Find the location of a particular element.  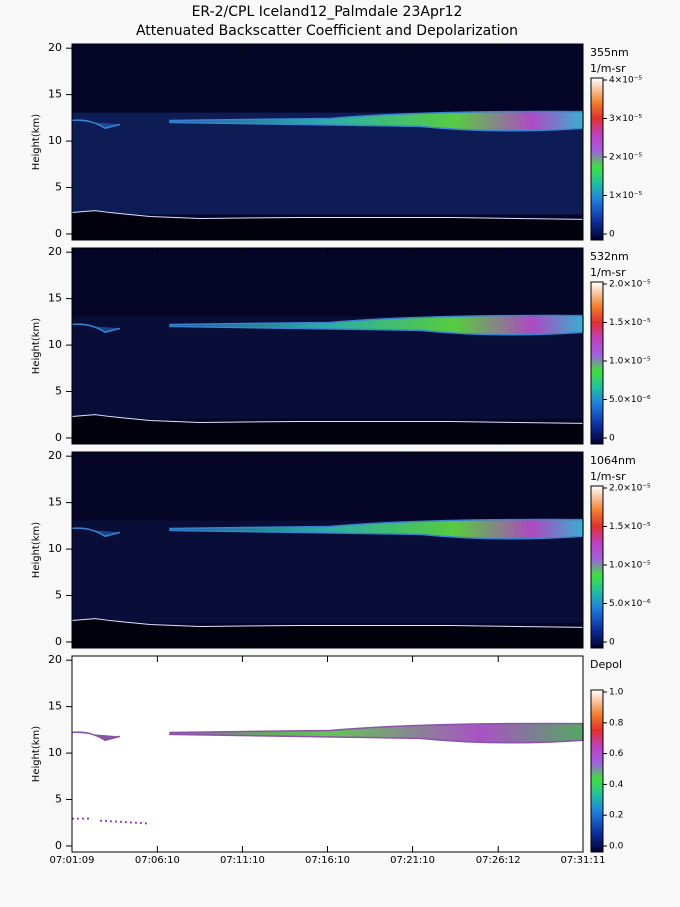

colorbar-title: 355nm is located at coordinates (609, 52).